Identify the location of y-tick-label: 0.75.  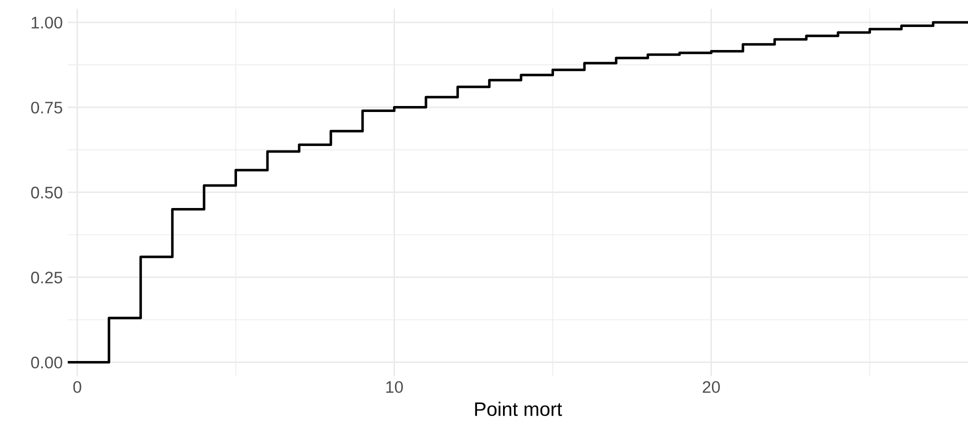
(46, 108).